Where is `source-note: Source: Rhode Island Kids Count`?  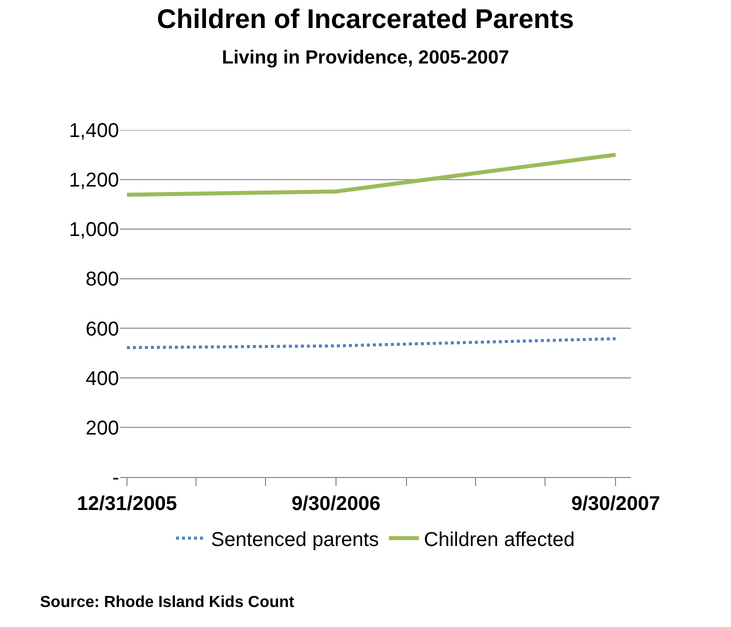 source-note: Source: Rhode Island Kids Count is located at coordinates (167, 602).